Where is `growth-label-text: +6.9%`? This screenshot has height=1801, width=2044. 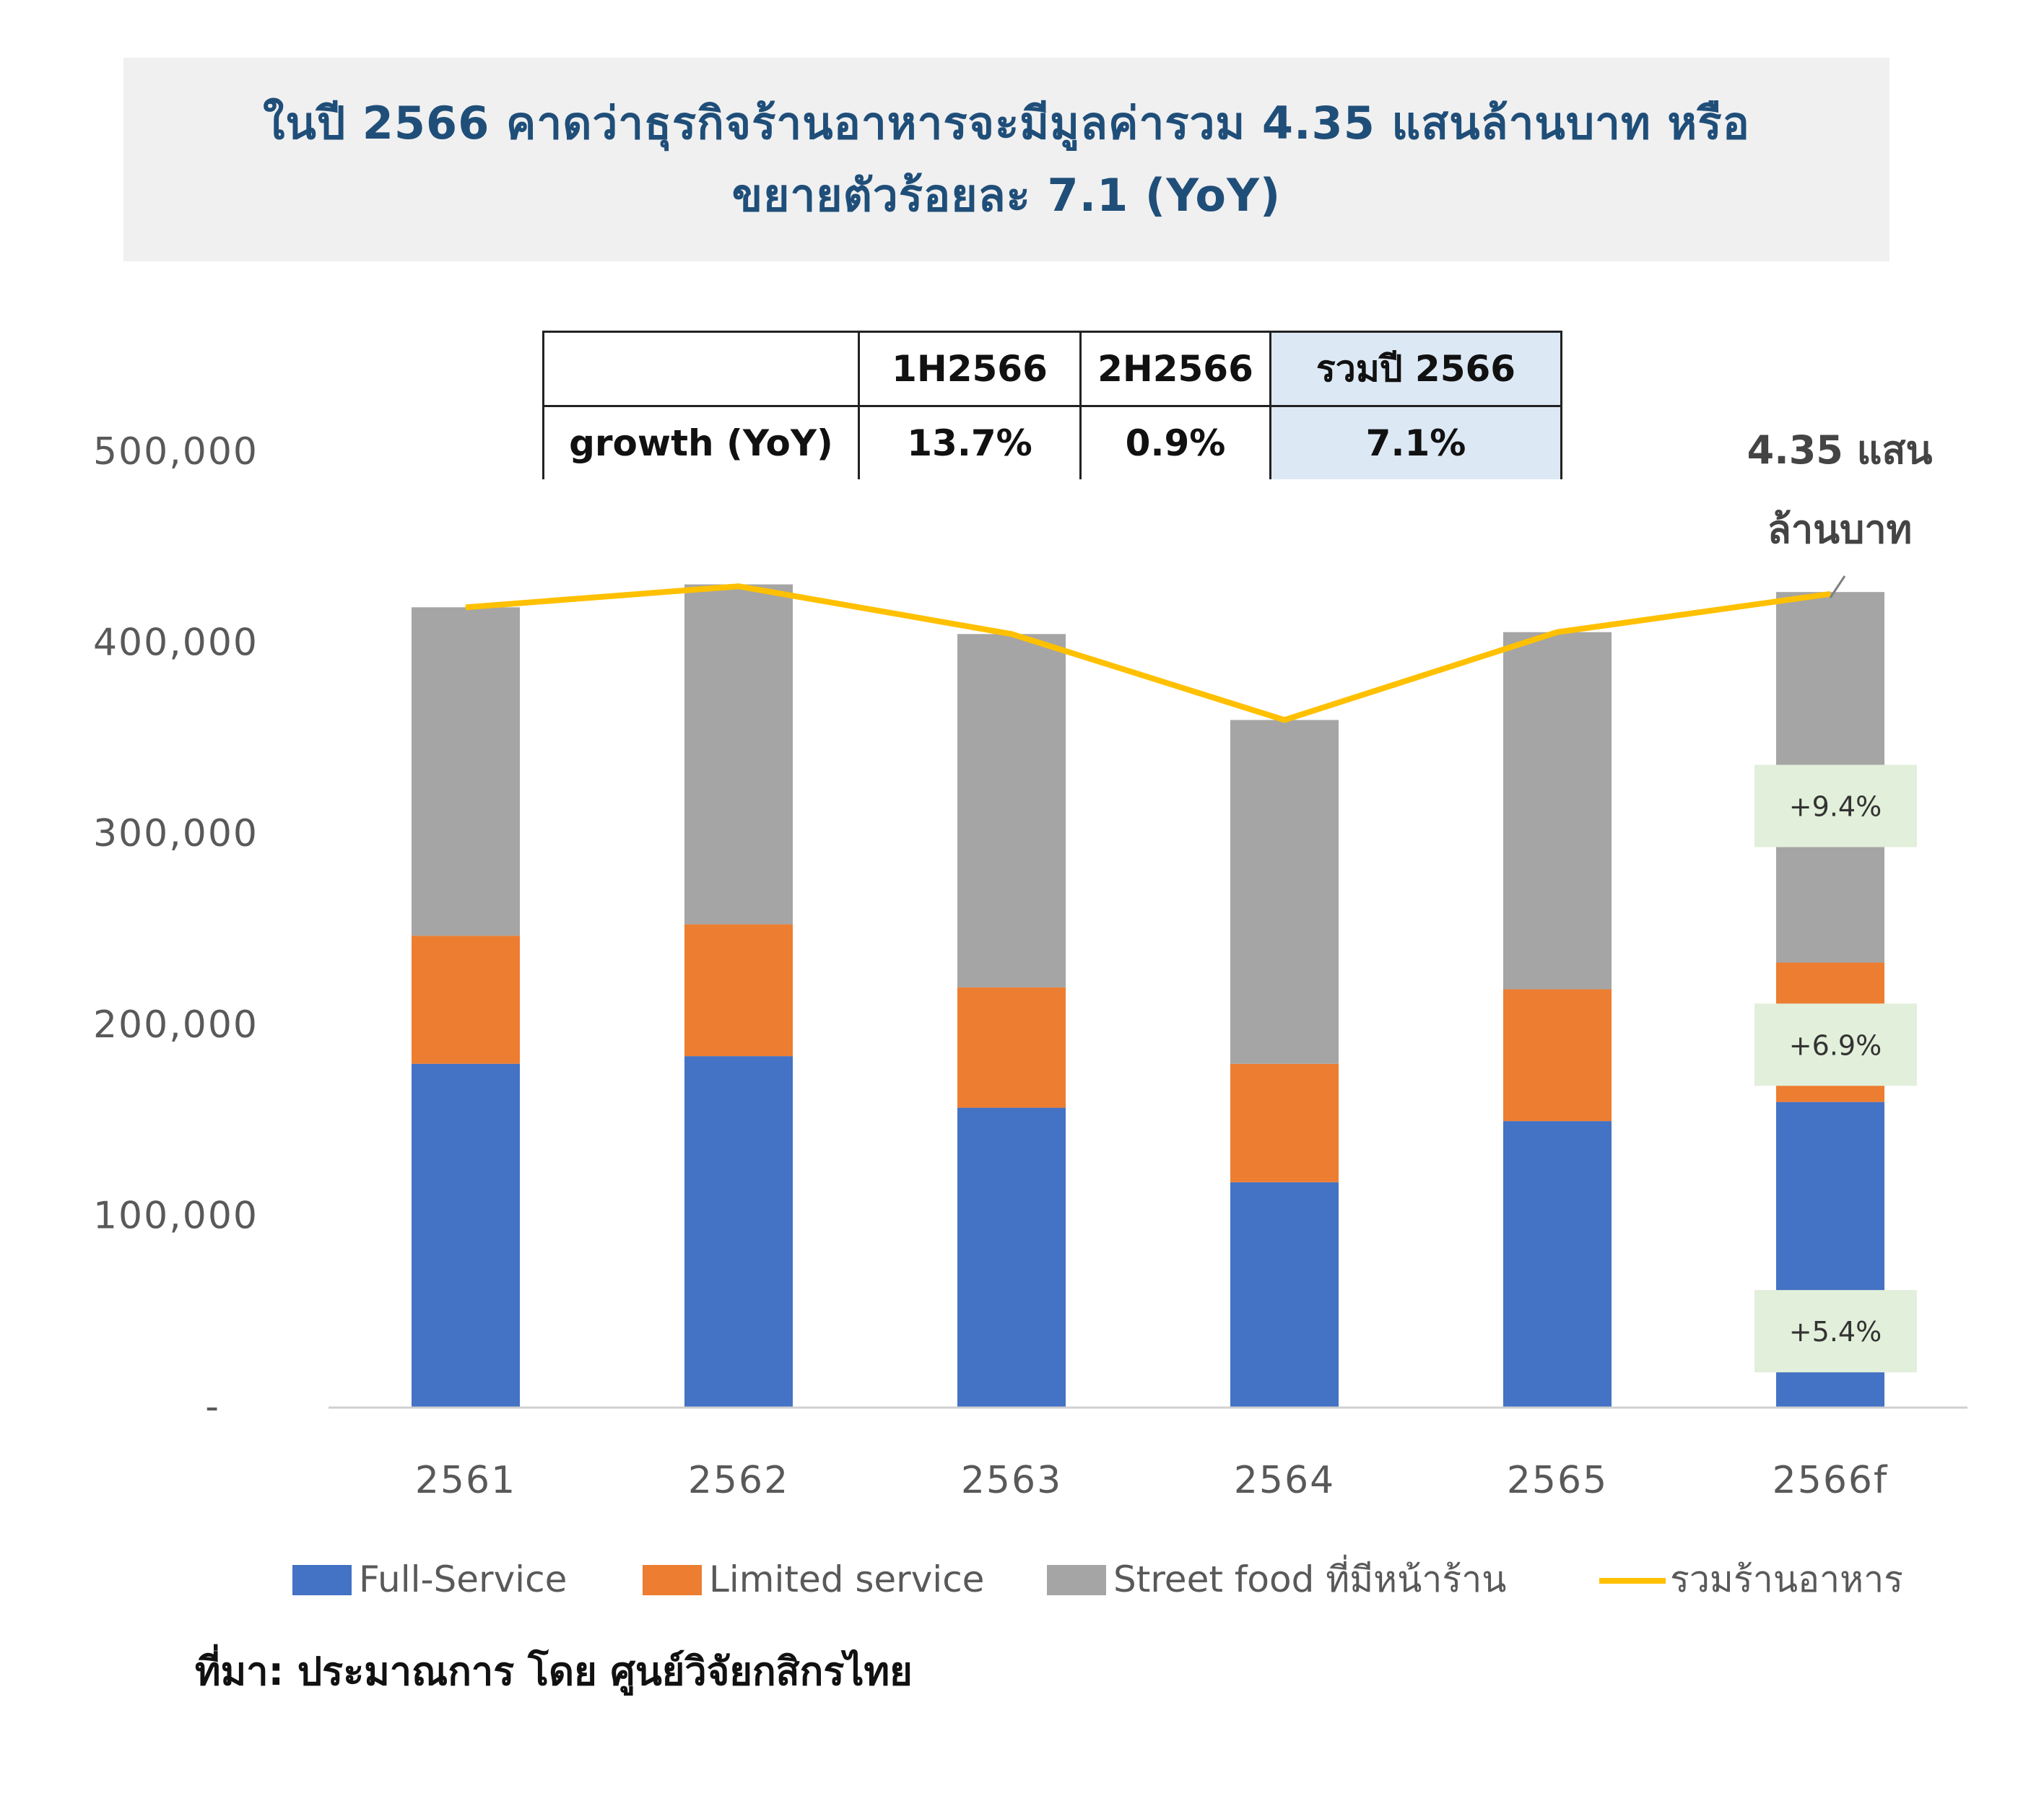 growth-label-text: +6.9% is located at coordinates (1835, 1045).